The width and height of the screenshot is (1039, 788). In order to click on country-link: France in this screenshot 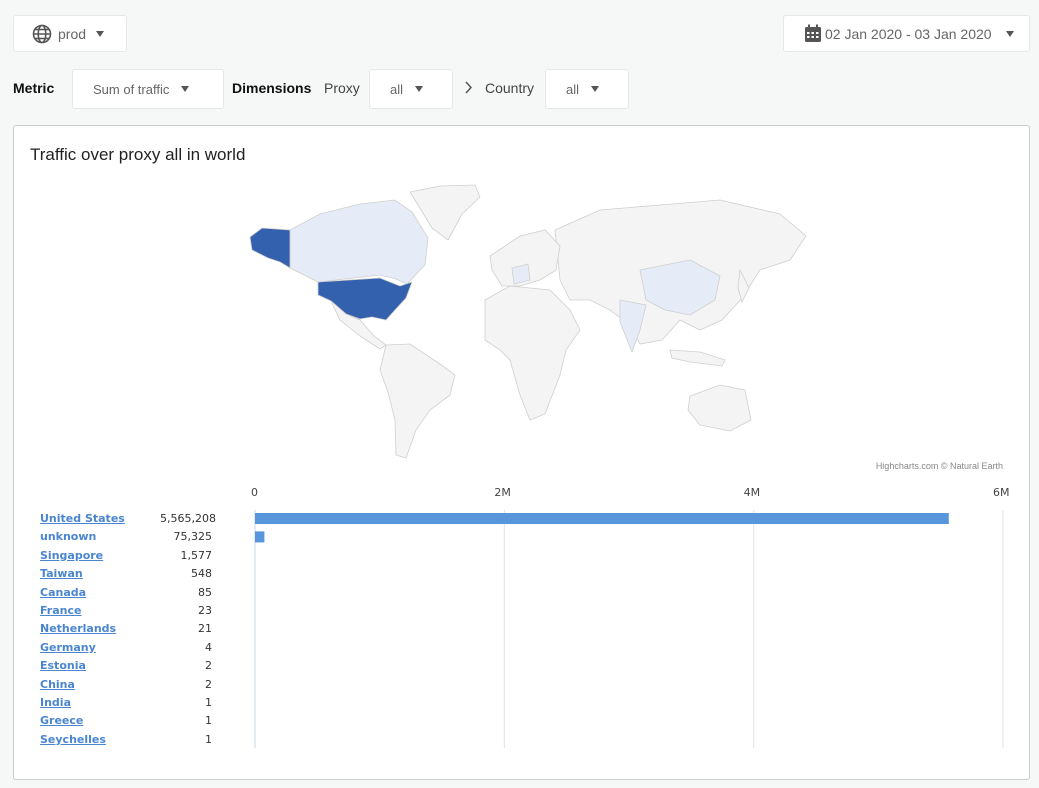, I will do `click(61, 610)`.